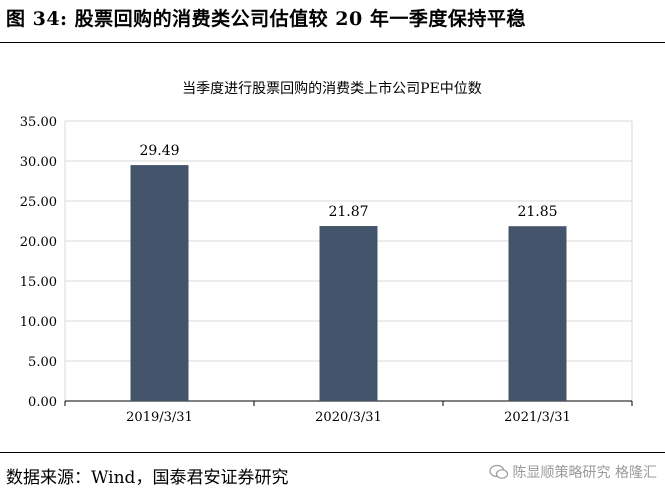  What do you see at coordinates (159, 151) in the screenshot?
I see `data-label: 29.49` at bounding box center [159, 151].